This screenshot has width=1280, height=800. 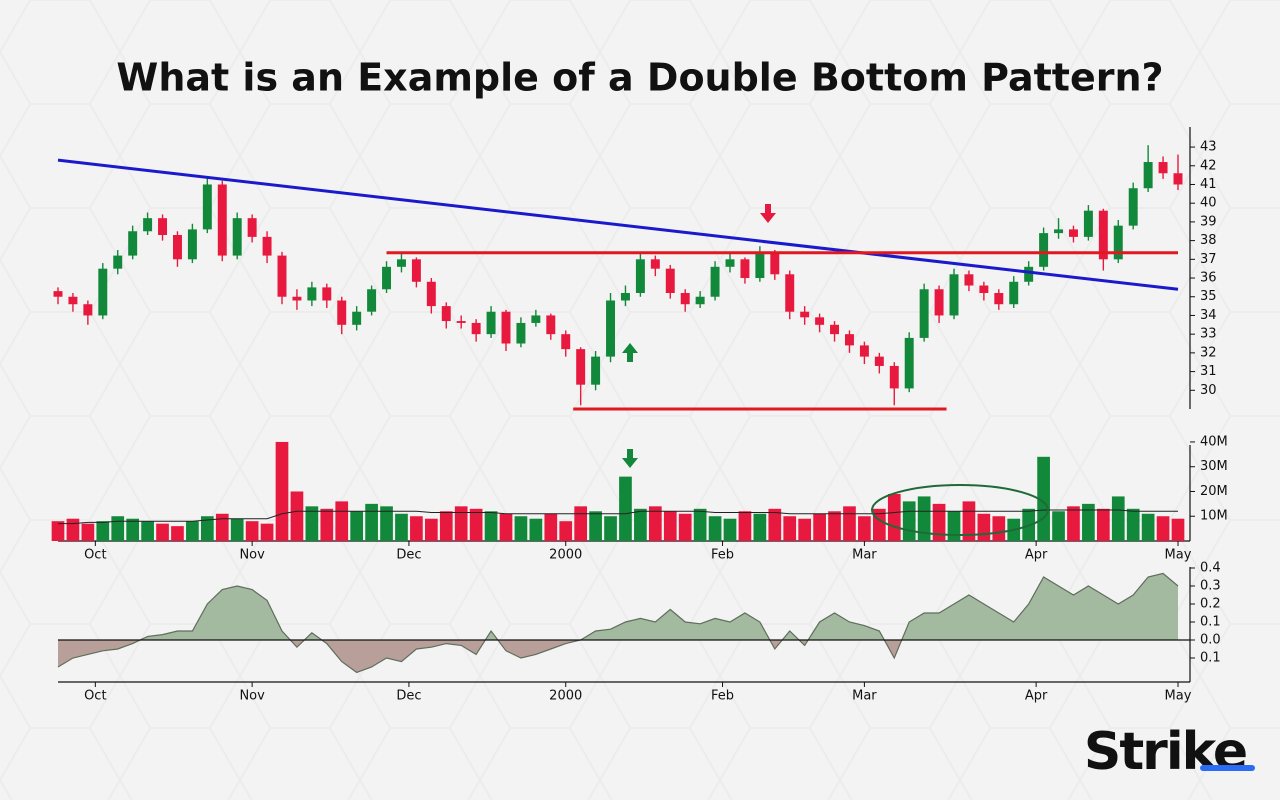 What do you see at coordinates (565, 696) in the screenshot?
I see `x-tick-label: 2000` at bounding box center [565, 696].